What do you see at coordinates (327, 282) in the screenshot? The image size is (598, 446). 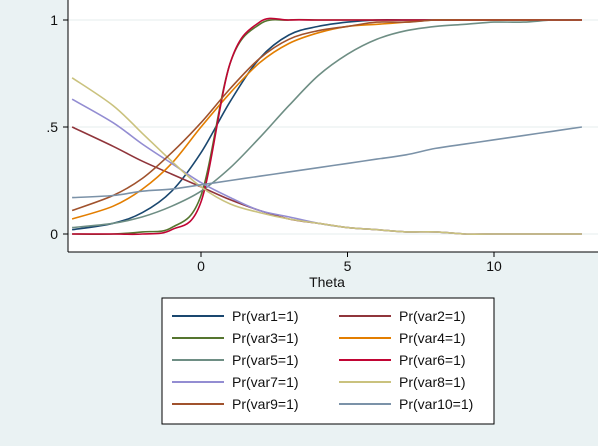 I see `x-axis-title: Theta` at bounding box center [327, 282].